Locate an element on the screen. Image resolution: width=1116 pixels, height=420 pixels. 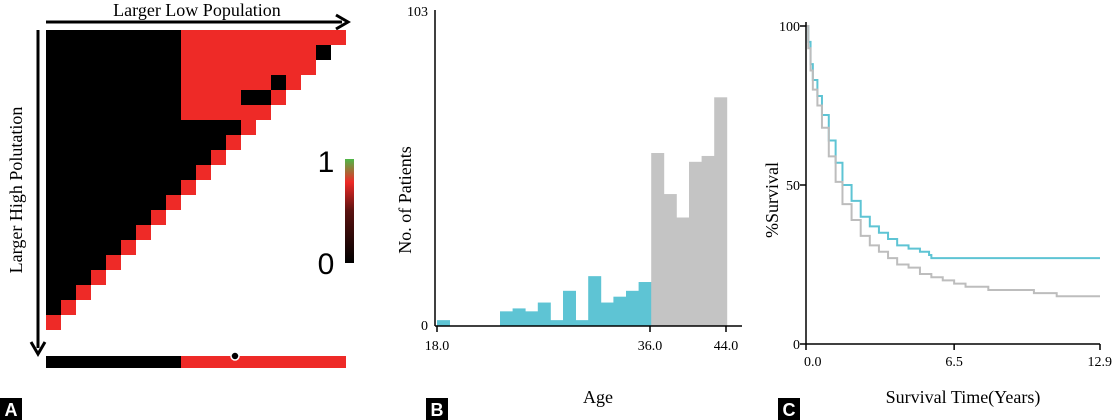
panel-c-letter-box is located at coordinates (789, 409).